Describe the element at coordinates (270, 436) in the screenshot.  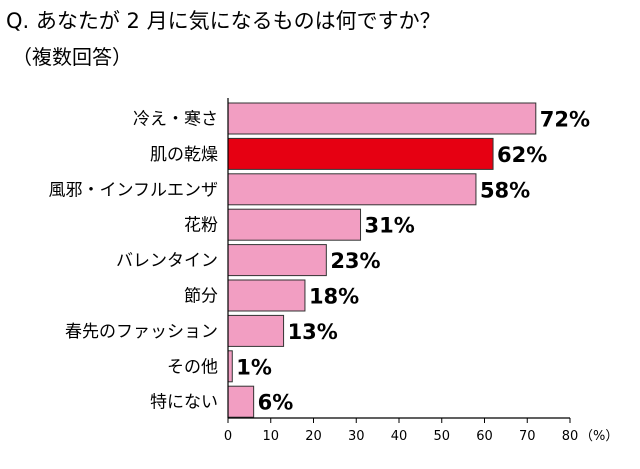
I see `x-tick-label: 10` at that location.